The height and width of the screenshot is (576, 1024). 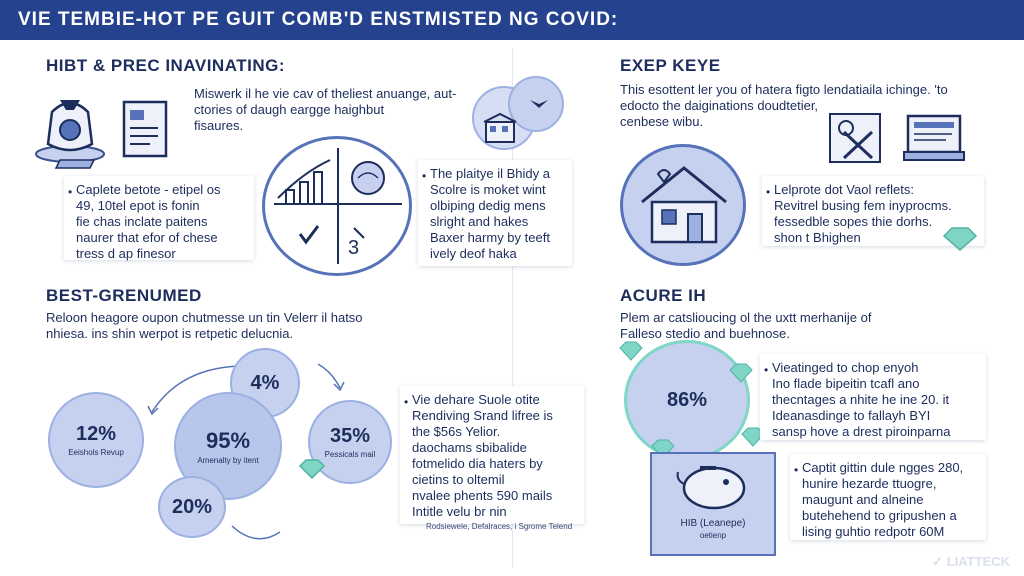 I want to click on growth-chart-icon: 3, so click(x=338, y=206).